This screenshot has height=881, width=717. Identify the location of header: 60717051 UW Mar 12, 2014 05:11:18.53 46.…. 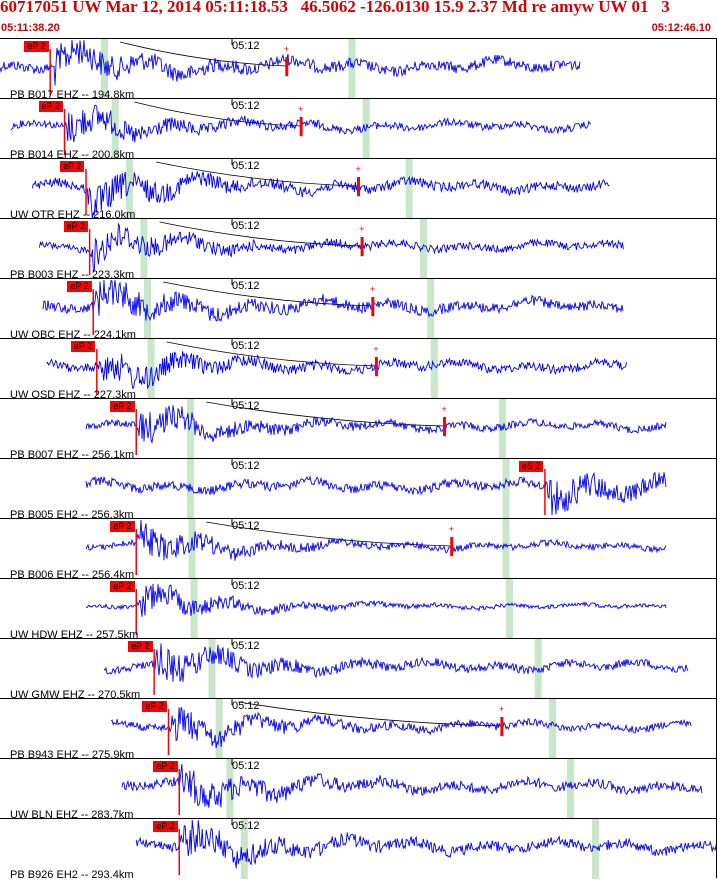
(358, 19).